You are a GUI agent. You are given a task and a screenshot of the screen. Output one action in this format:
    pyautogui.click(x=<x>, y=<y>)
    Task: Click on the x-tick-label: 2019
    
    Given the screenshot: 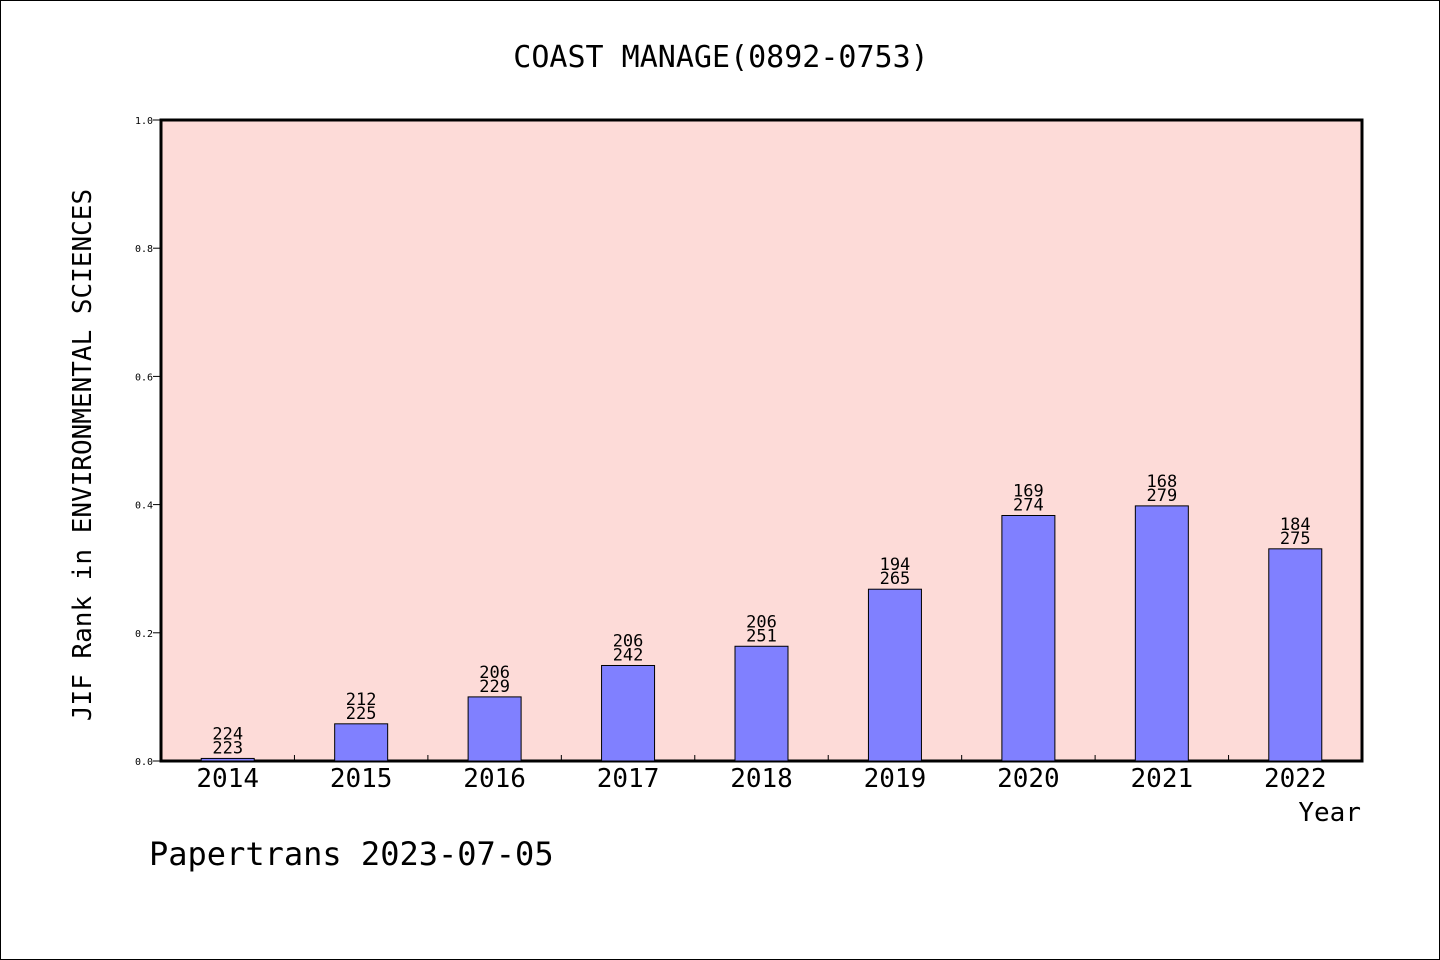 What is the action you would take?
    pyautogui.click(x=895, y=779)
    